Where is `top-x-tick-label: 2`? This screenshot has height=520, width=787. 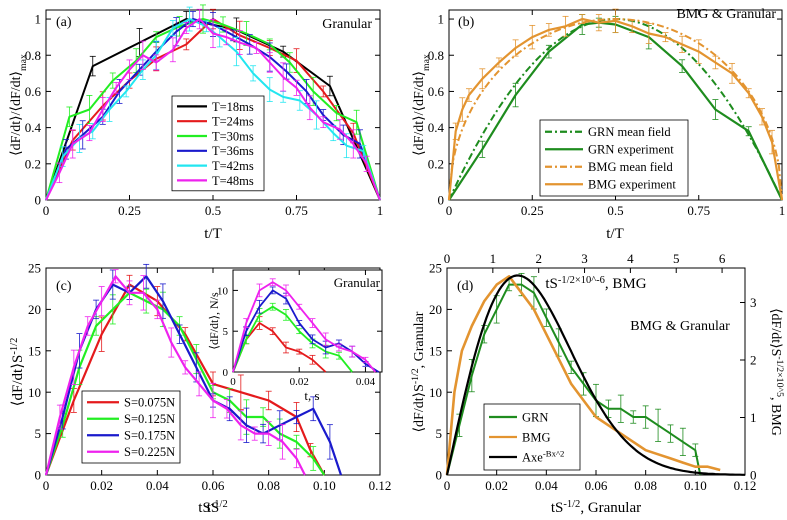 top-x-tick-label: 2 is located at coordinates (538, 258).